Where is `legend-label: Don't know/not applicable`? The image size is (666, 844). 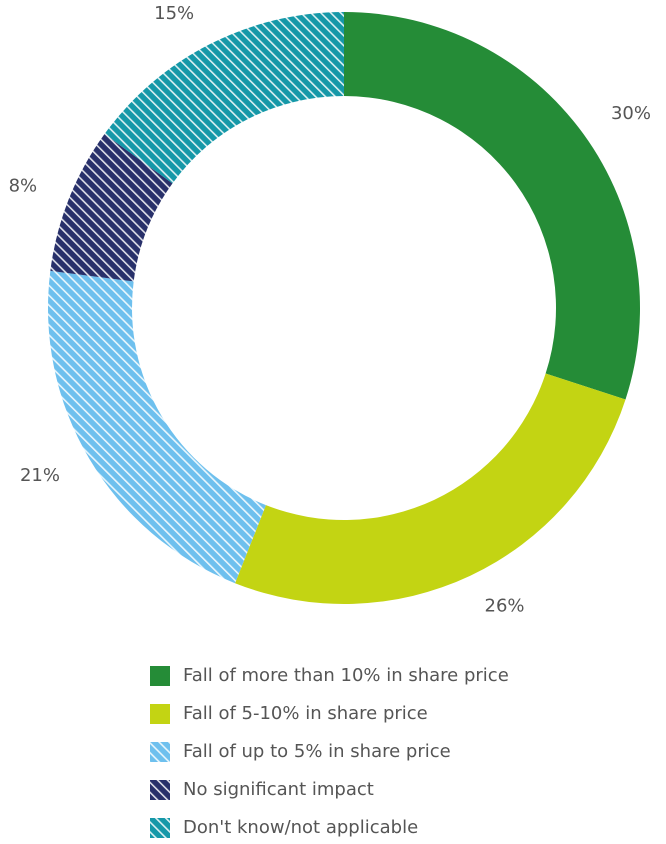
legend-label: Don't know/not applicable is located at coordinates (300, 827).